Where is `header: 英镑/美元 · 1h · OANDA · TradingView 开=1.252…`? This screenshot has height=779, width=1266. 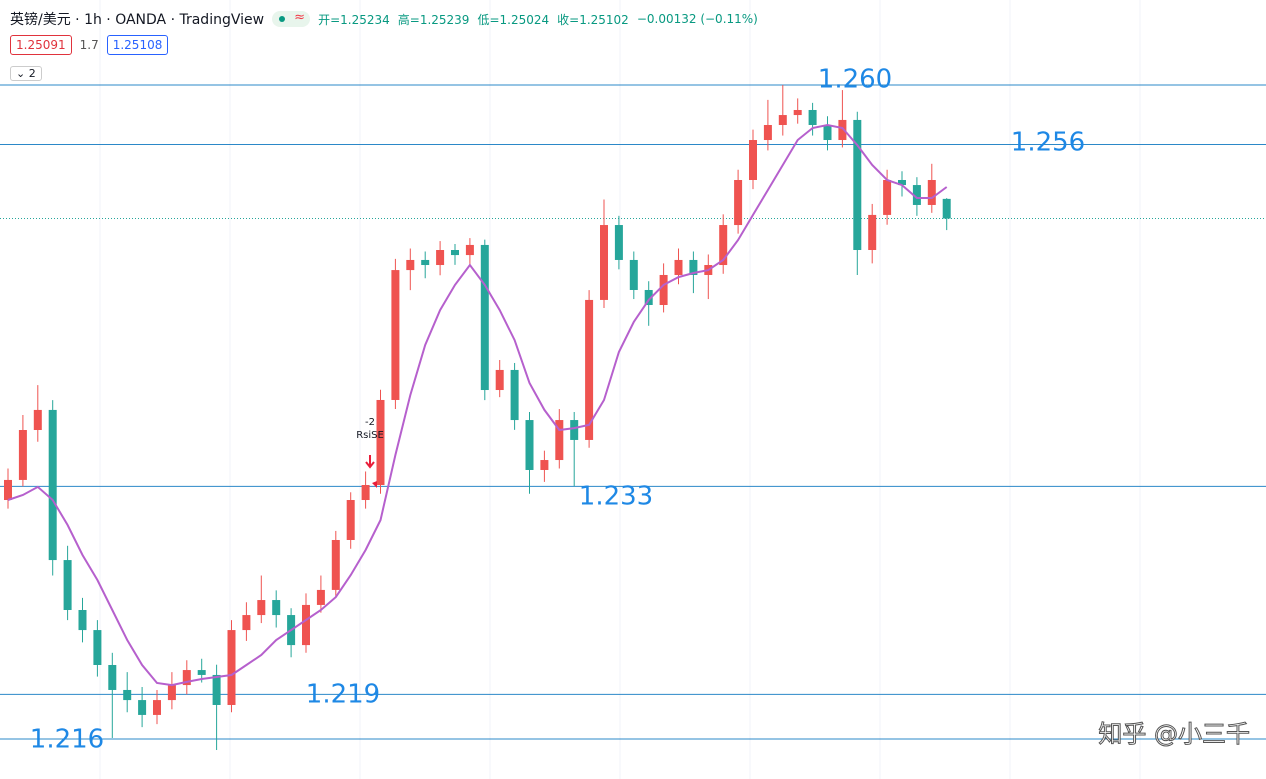
header: 英镑/美元 · 1h · OANDA · TradingView 开=1.252… is located at coordinates (384, 19).